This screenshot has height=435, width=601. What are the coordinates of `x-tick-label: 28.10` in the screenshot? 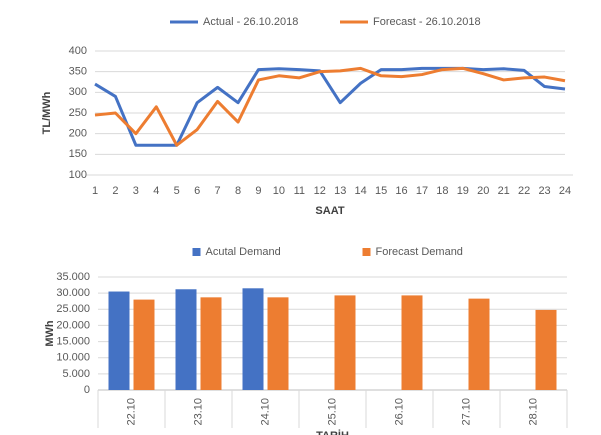 It's located at (533, 412).